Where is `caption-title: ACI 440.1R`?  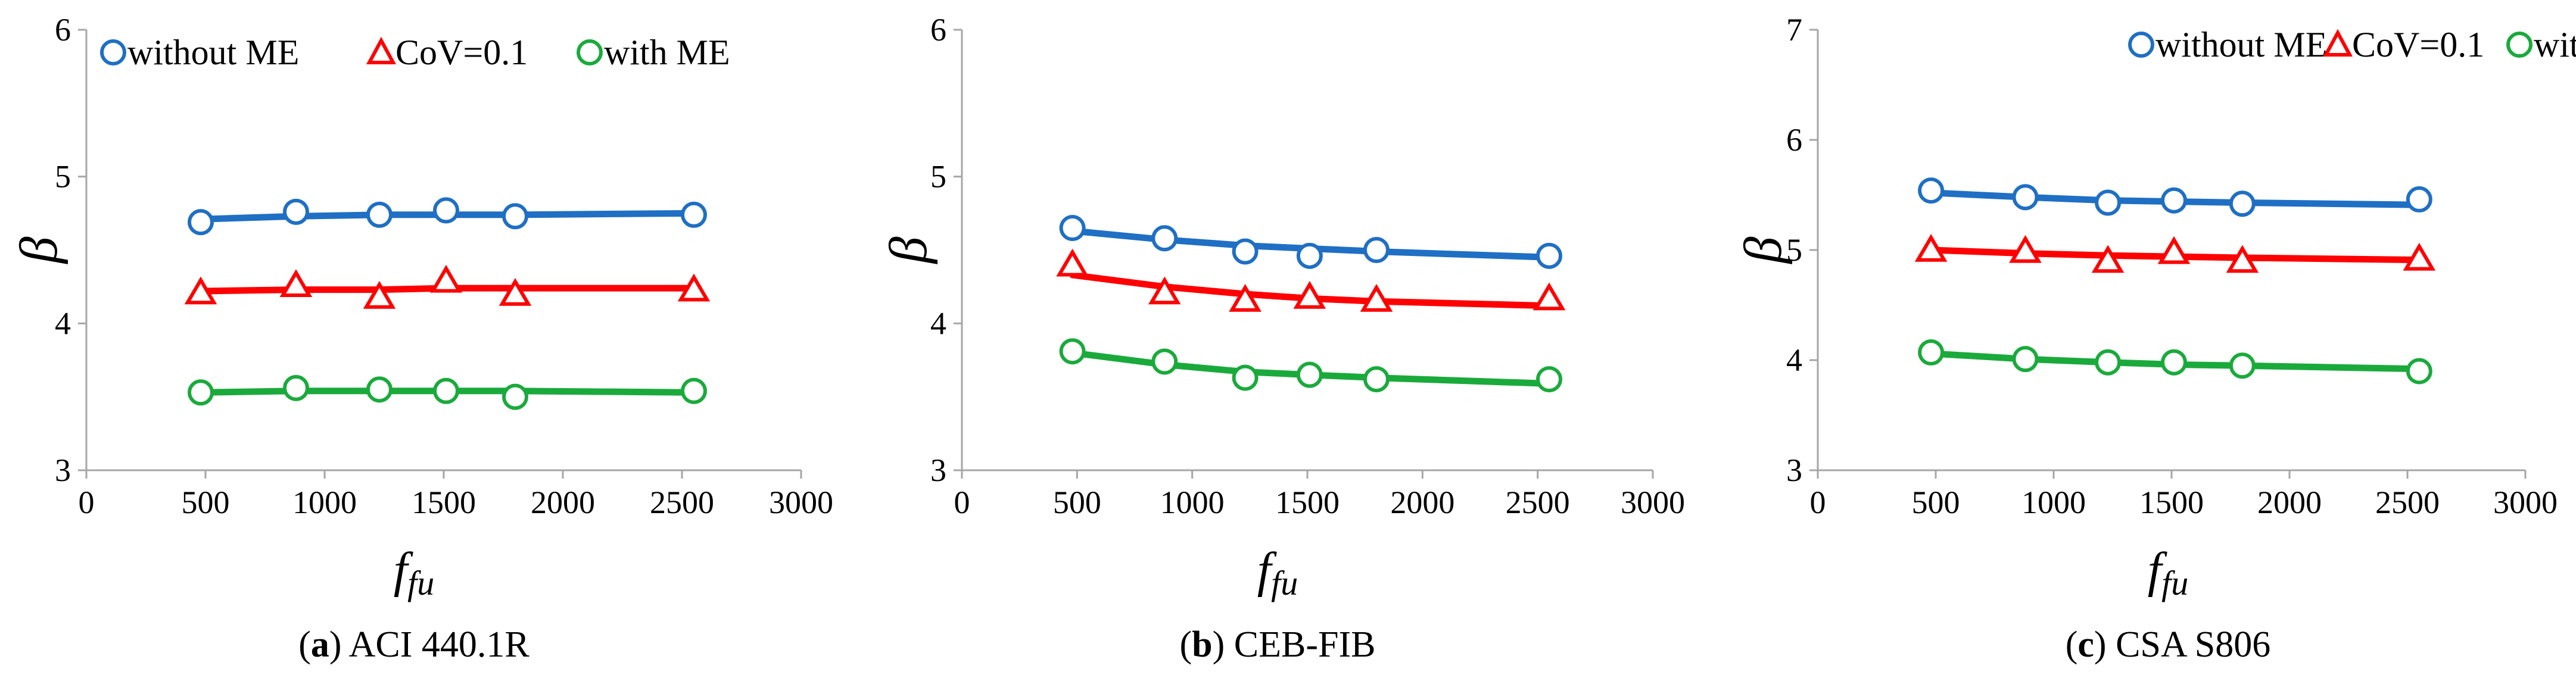
caption-title: ACI 440.1R is located at coordinates (439, 644).